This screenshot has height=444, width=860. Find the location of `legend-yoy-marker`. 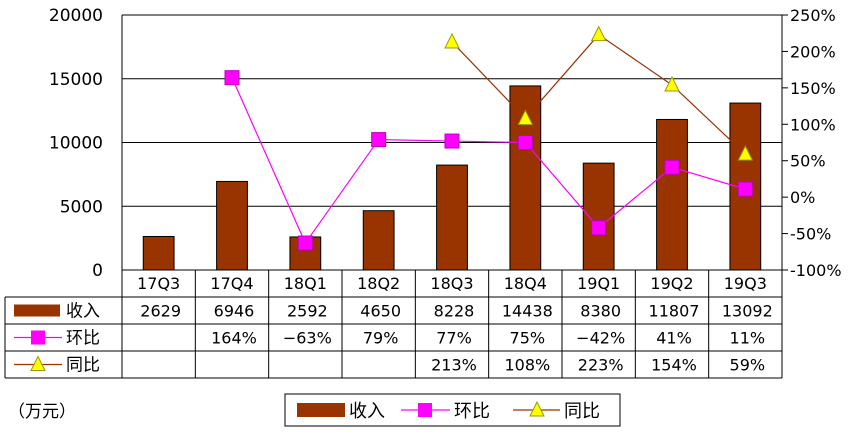

legend-yoy-marker is located at coordinates (537, 408).